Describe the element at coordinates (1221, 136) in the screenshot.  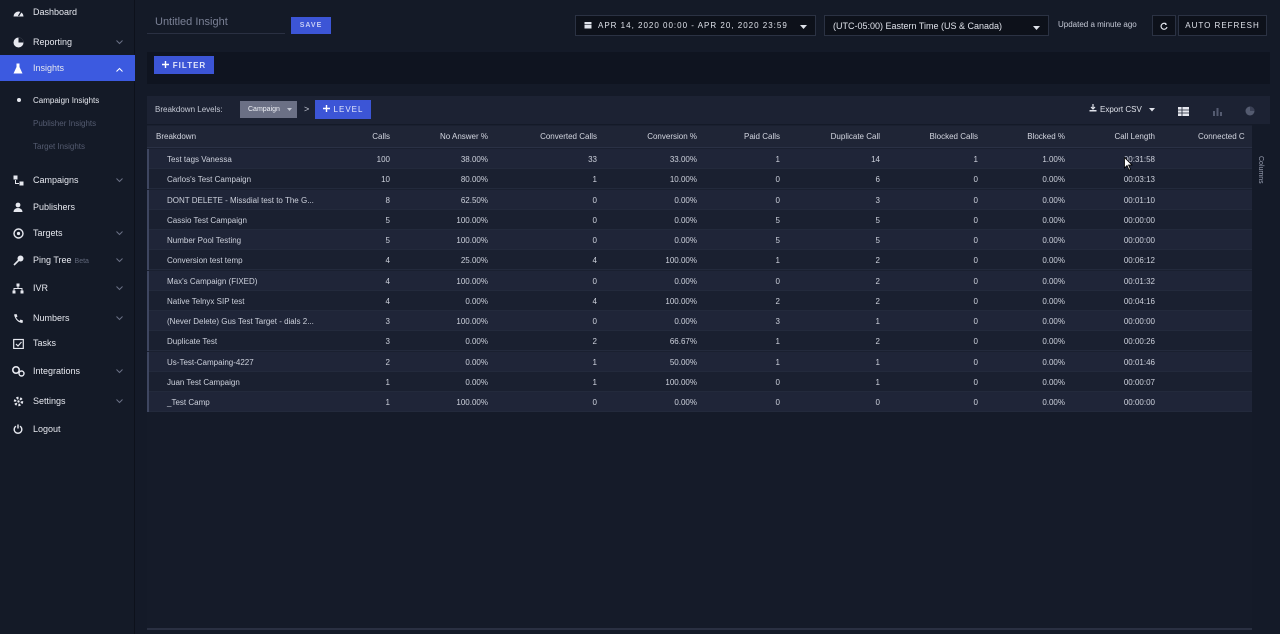
I see `column-header: Connected C` at that location.